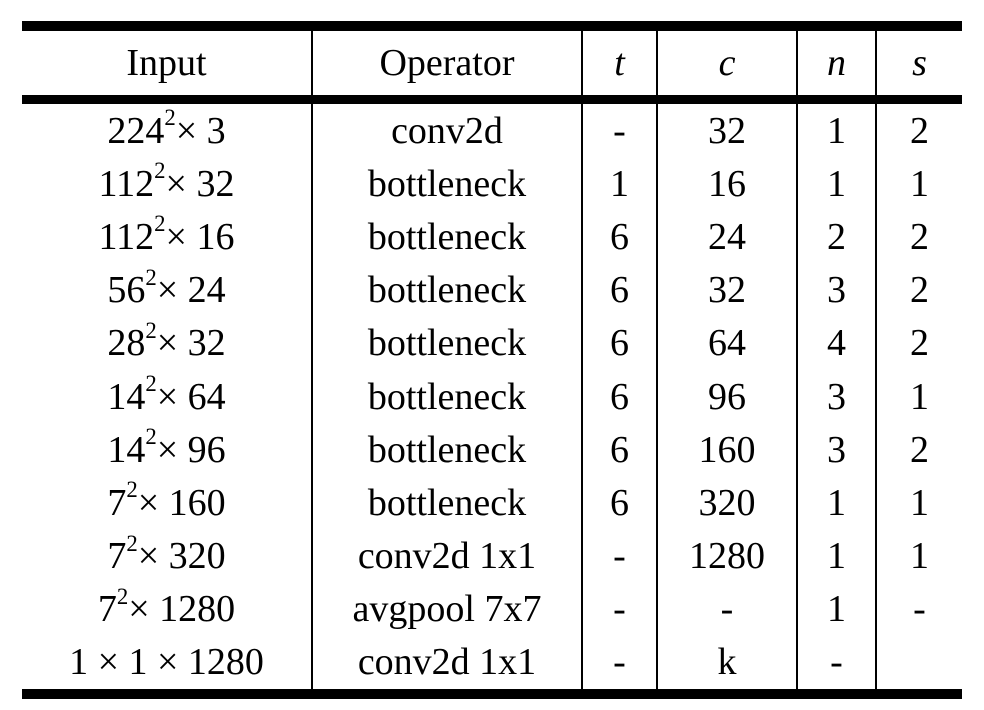  I want to click on table-row: 112 2 × 16 bottleneck 6 24 2 2, so click(492, 237).